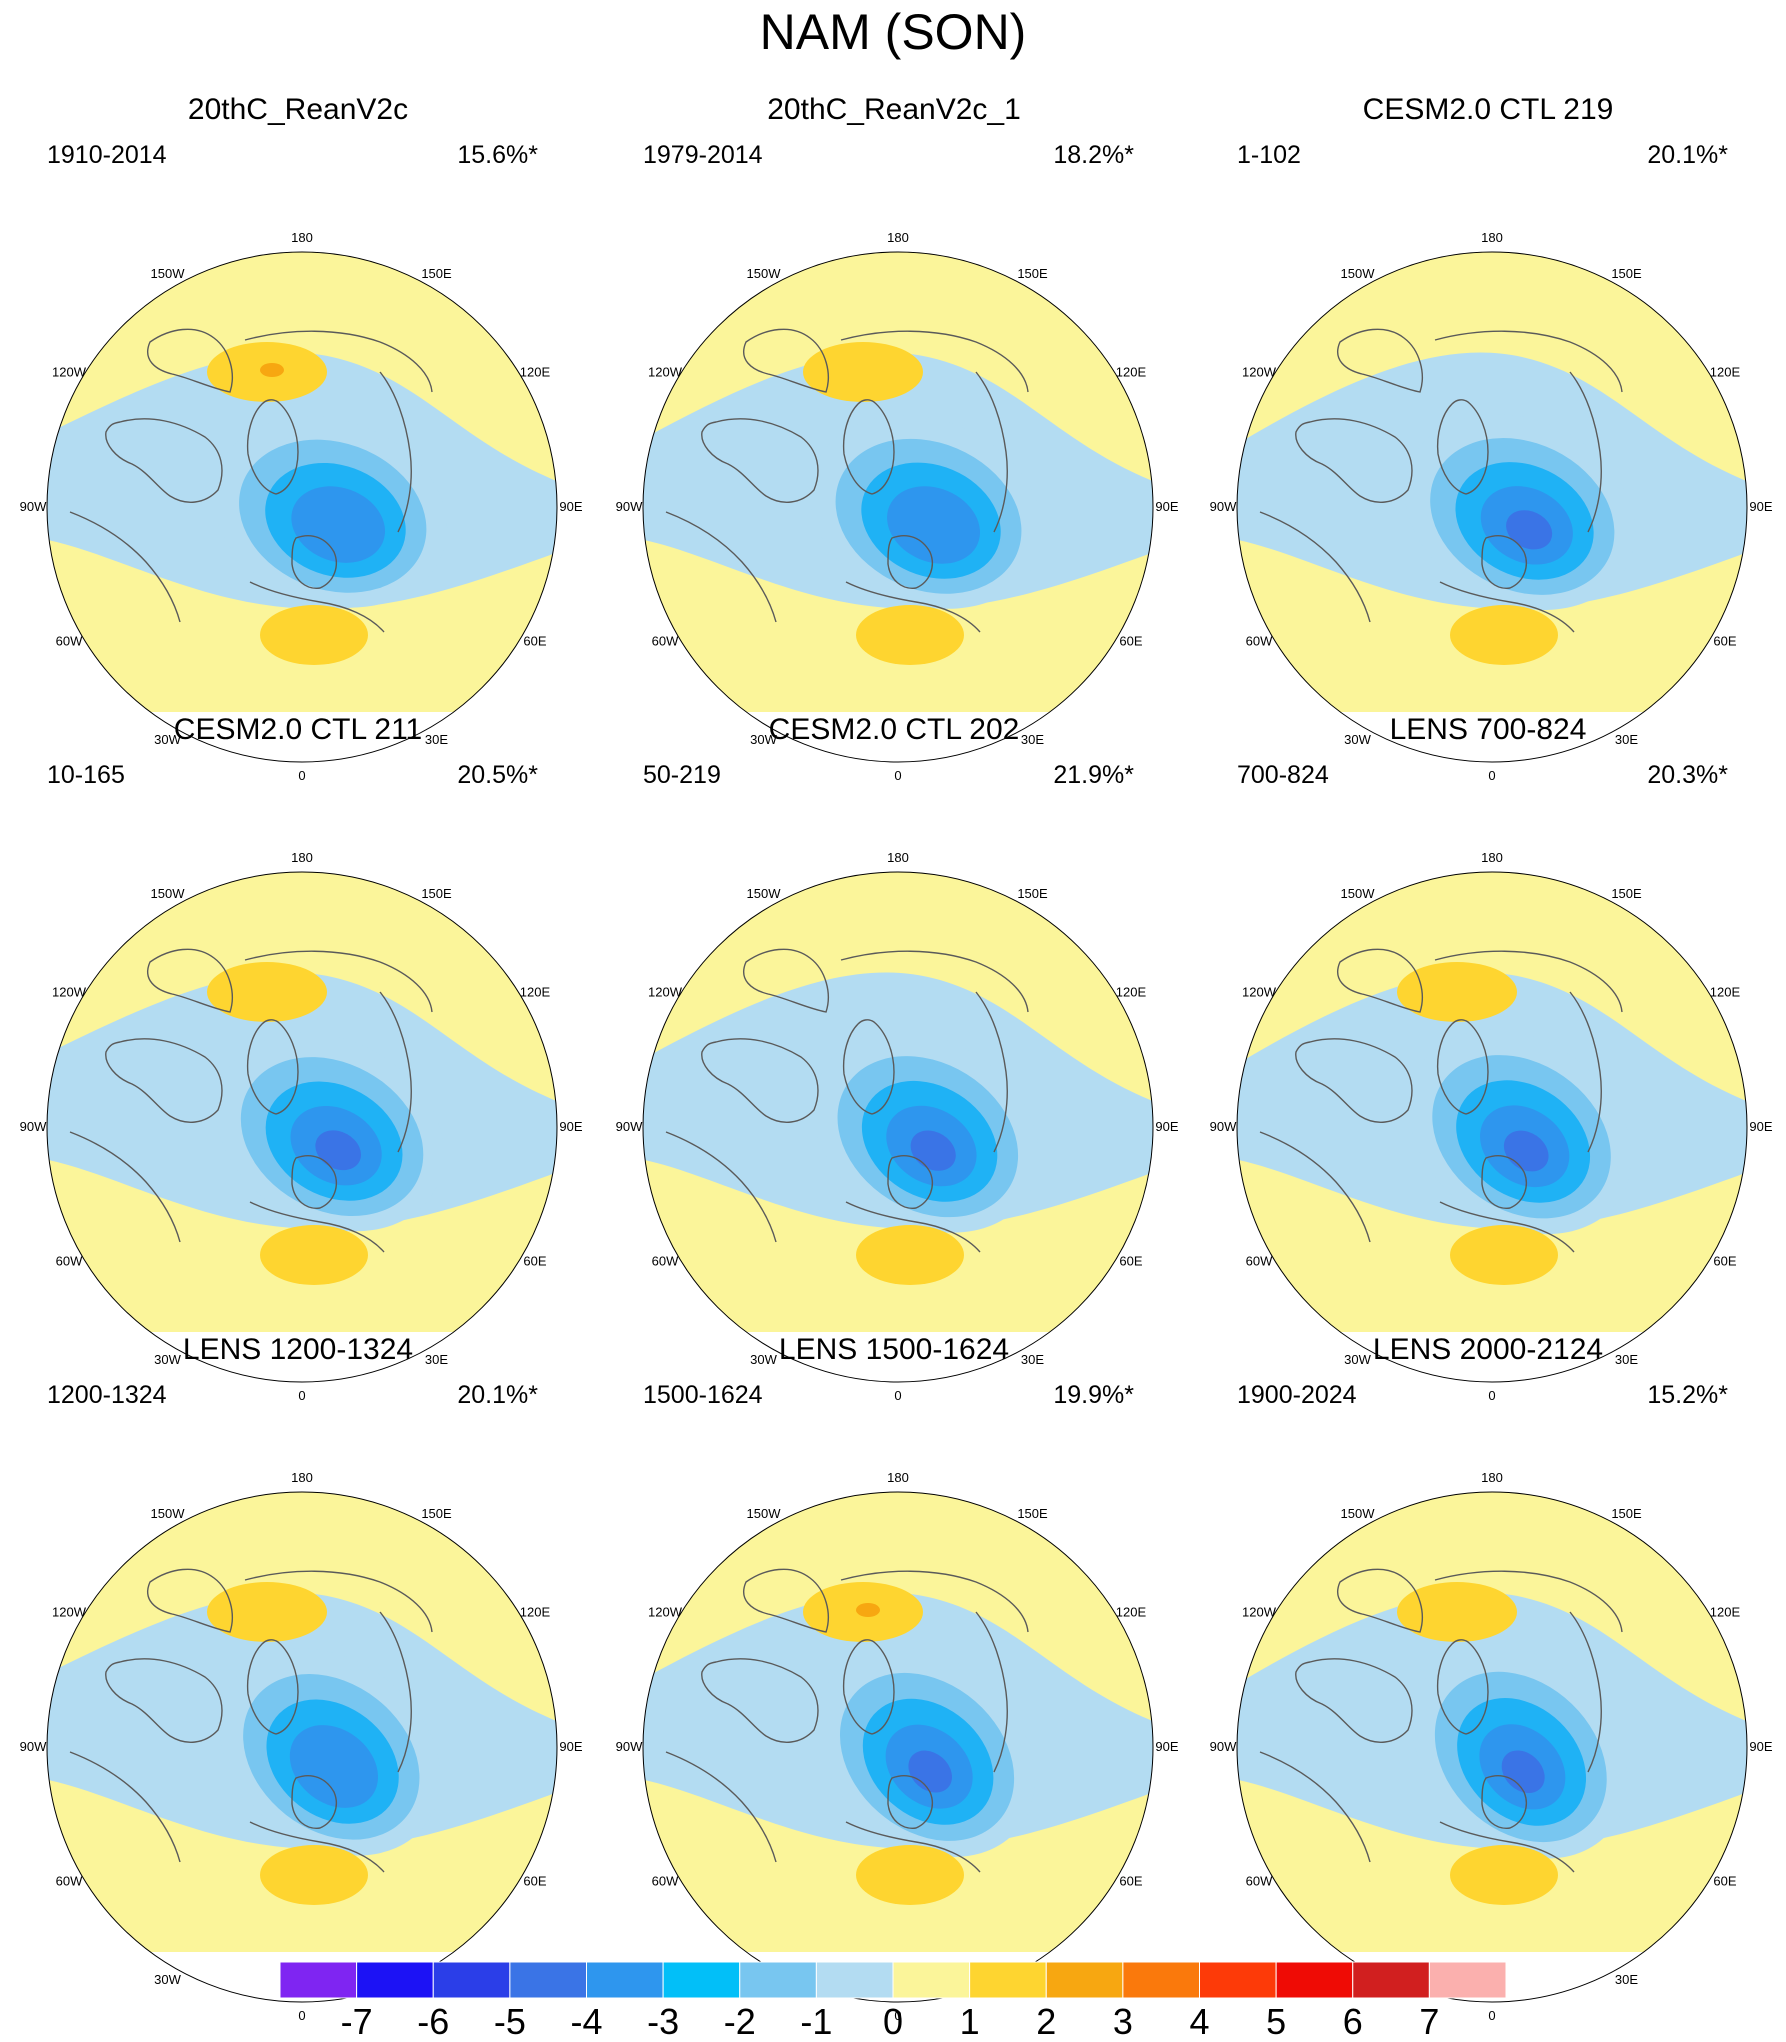  Describe the element at coordinates (1457, 1612) in the screenshot. I see `pacific-high` at that location.